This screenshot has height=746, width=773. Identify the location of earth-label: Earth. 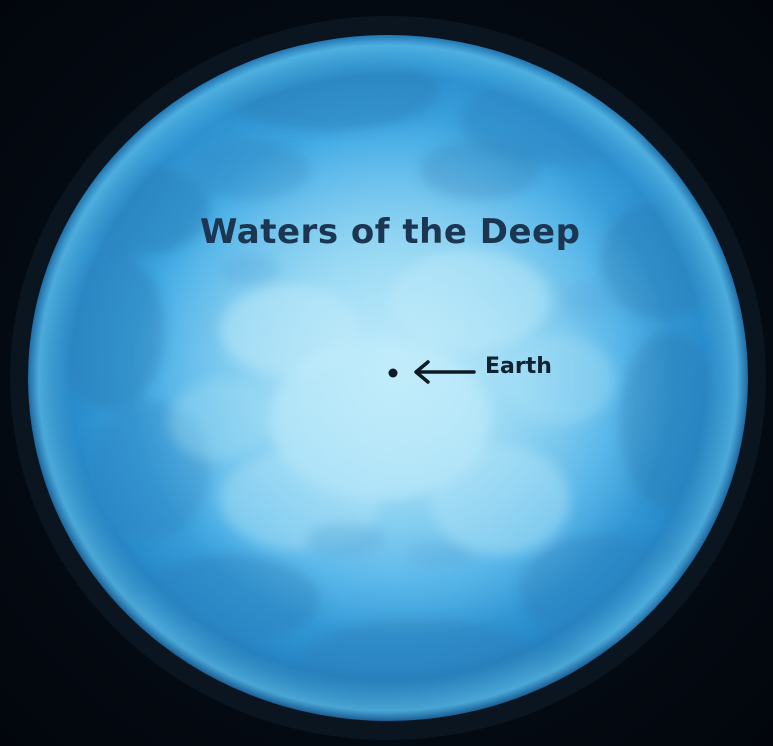
(518, 366).